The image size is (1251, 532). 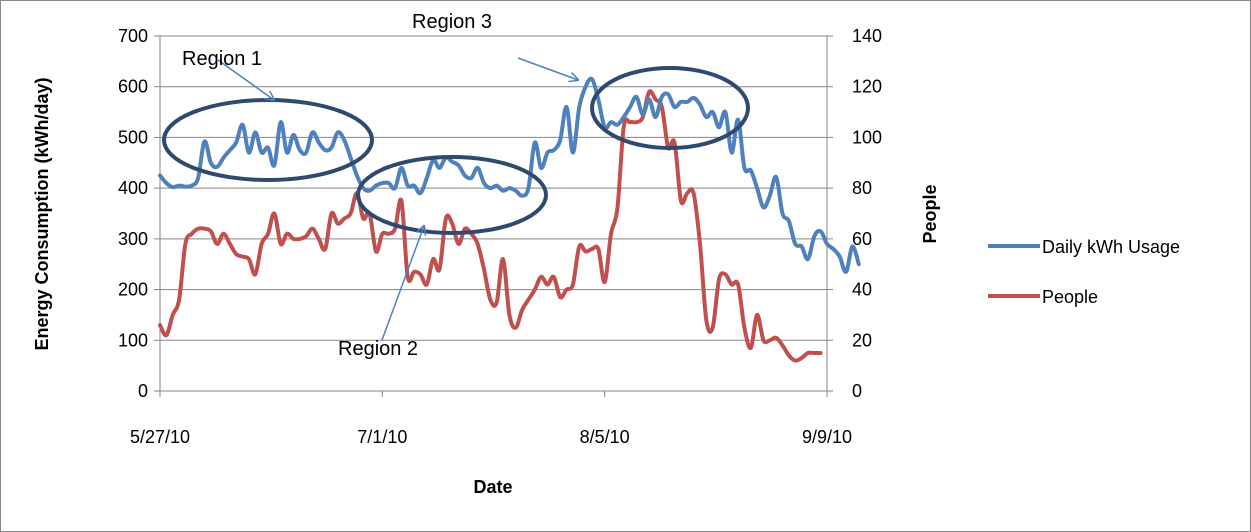 I want to click on region-1-arrow, so click(x=245, y=79).